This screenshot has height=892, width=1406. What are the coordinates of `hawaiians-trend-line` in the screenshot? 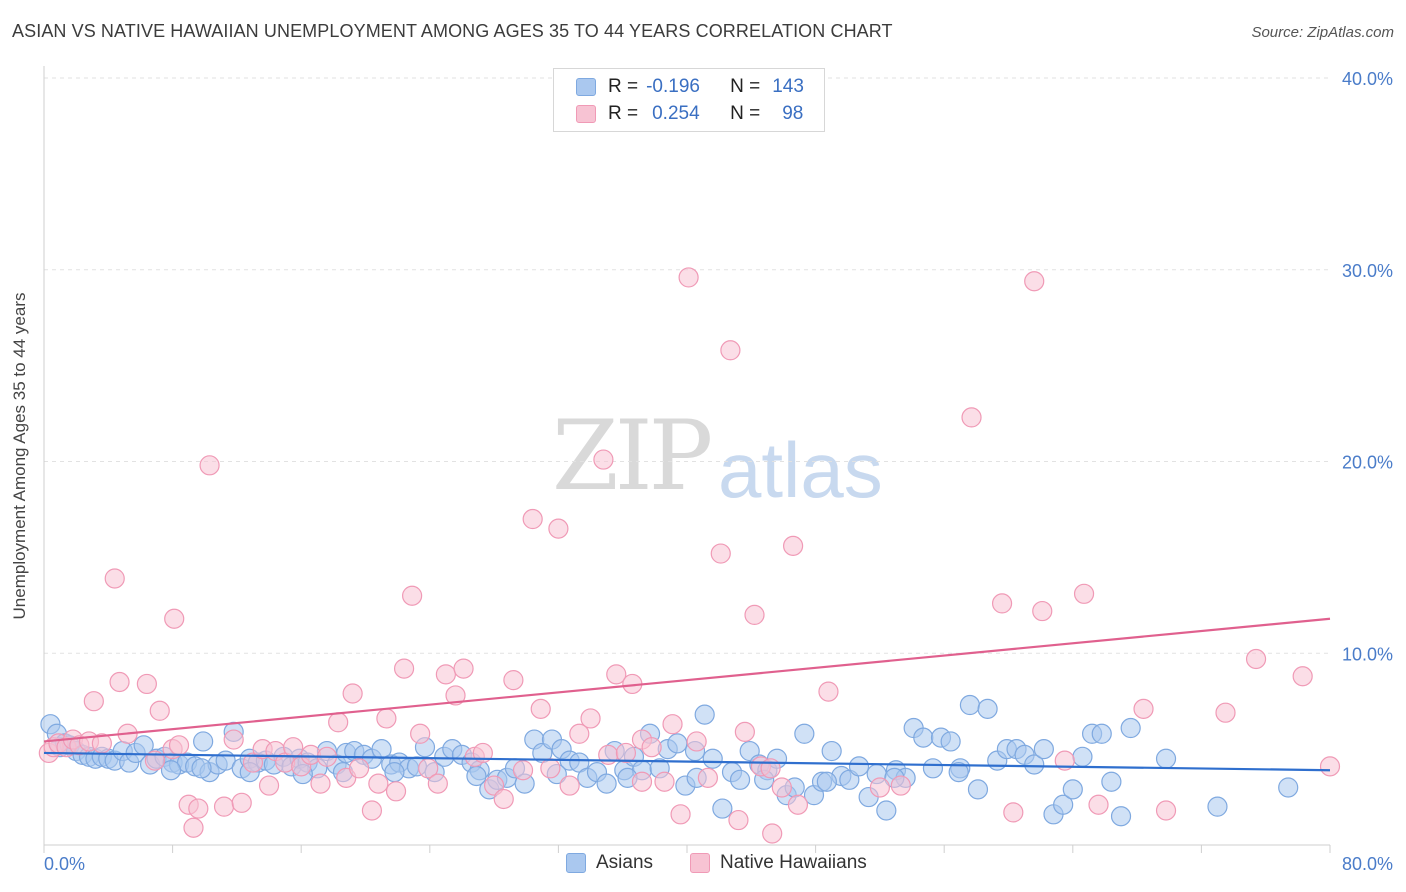 It's located at (687, 680).